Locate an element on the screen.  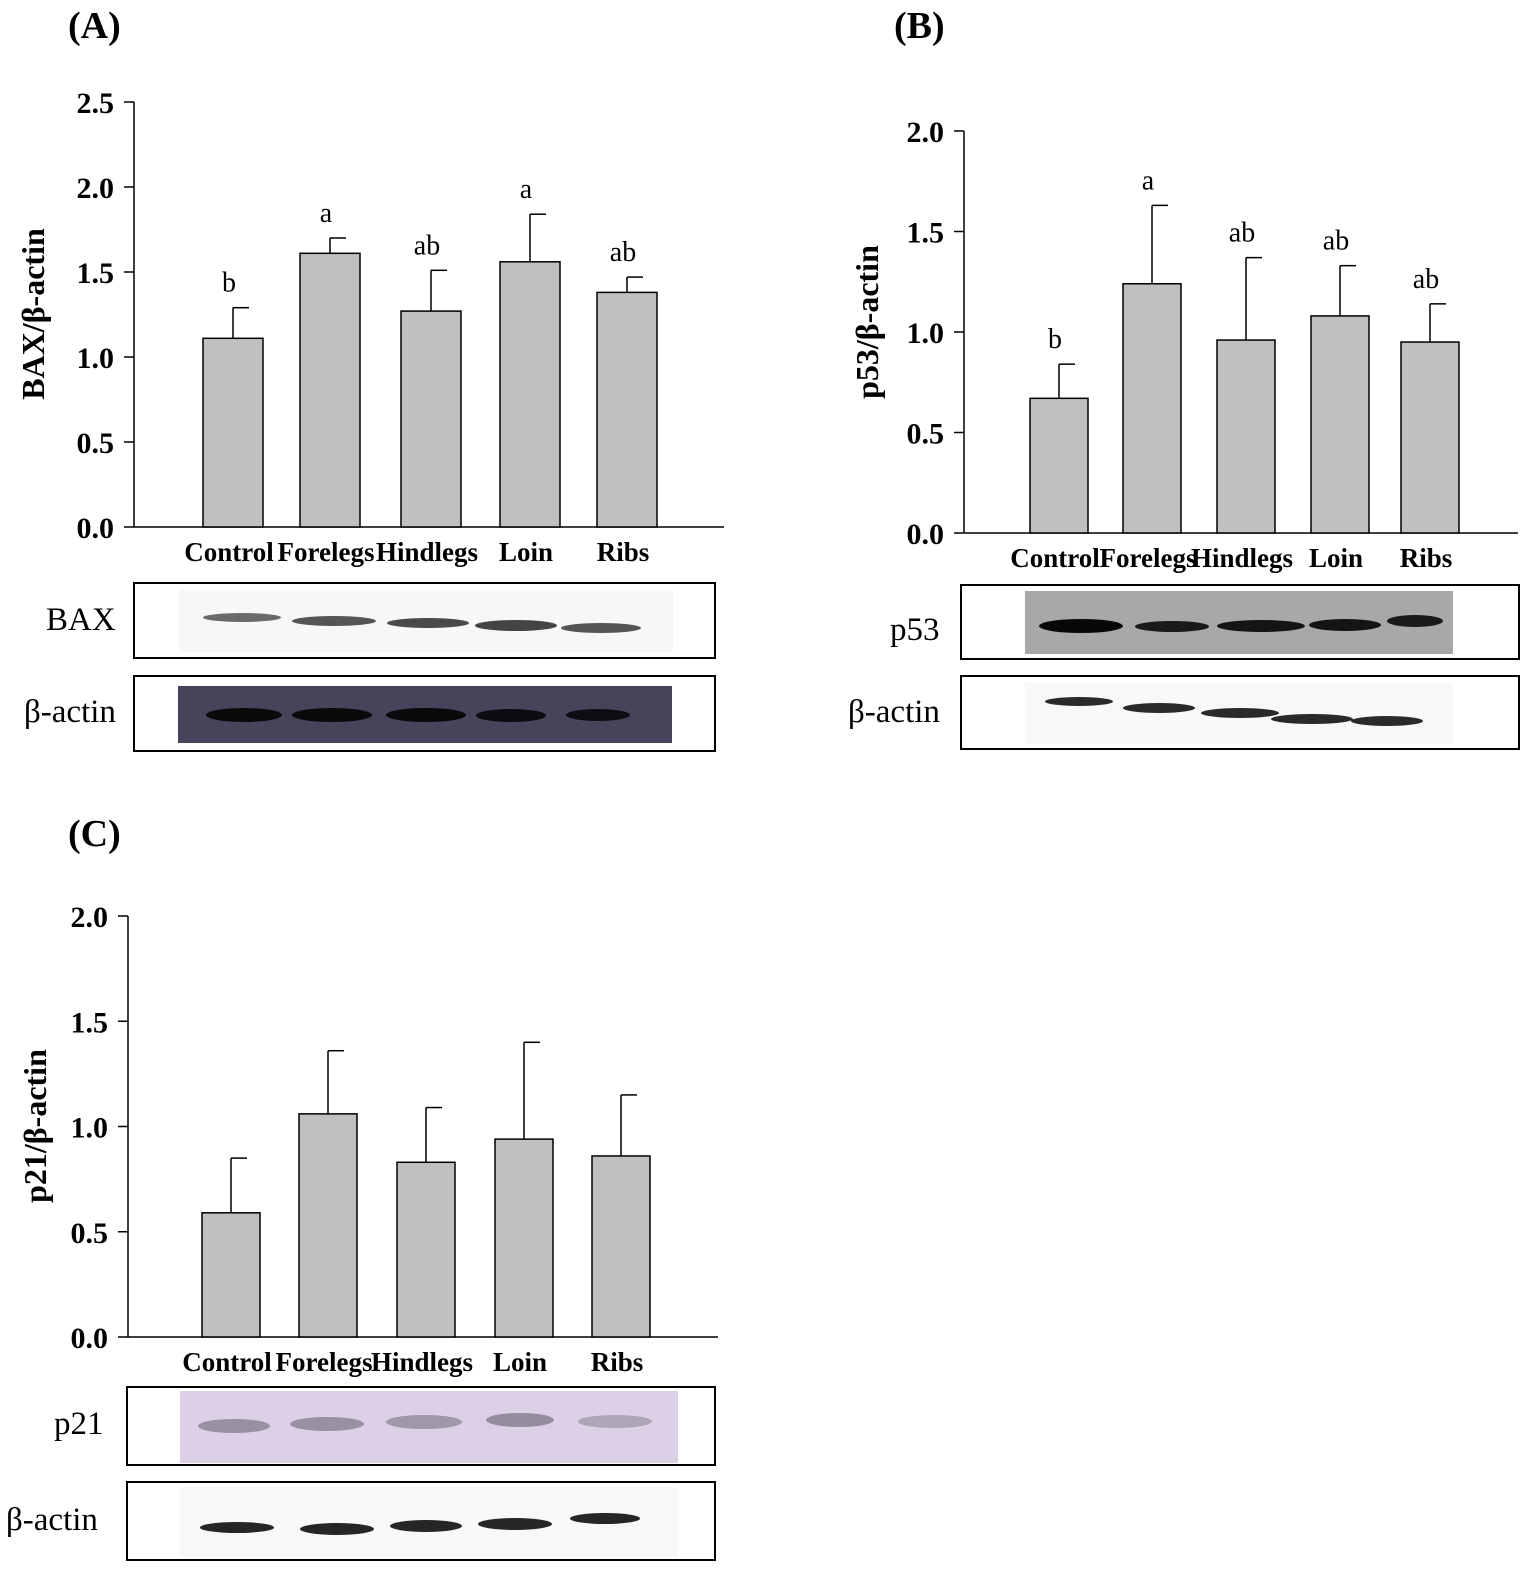
blot-strip-actin-a is located at coordinates (425, 714).